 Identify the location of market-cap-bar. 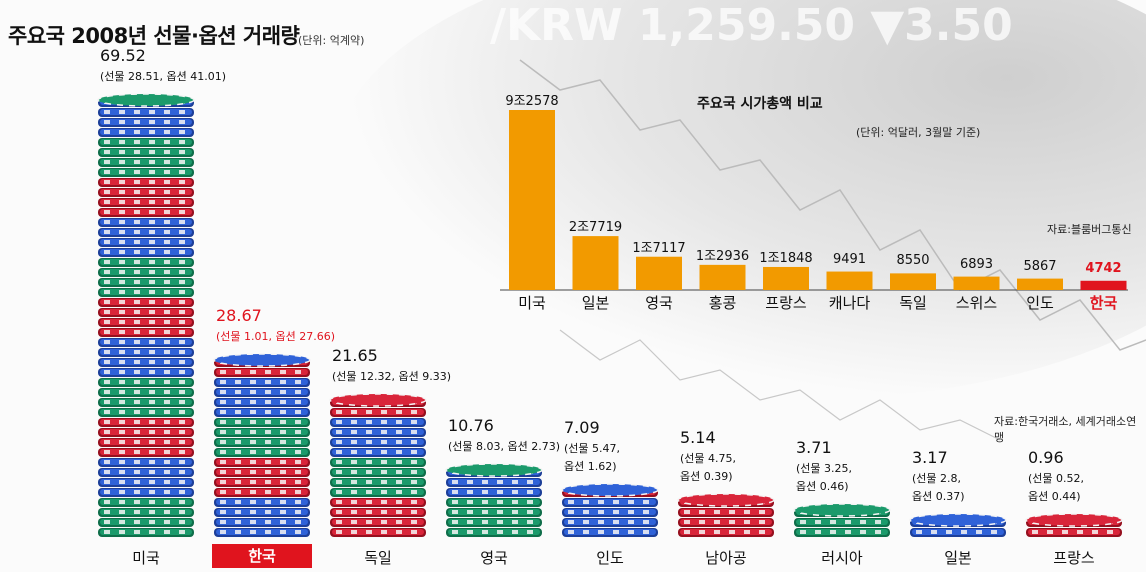
(1103, 285).